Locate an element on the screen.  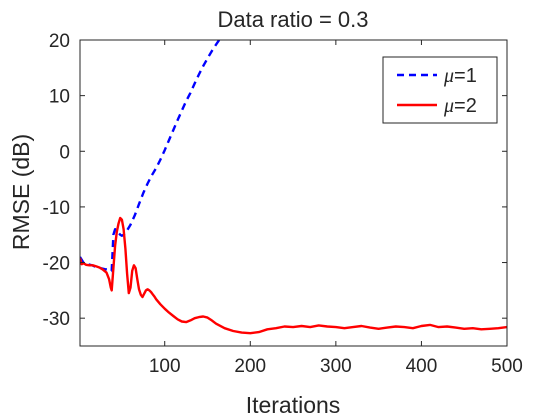
y-tick-label: -10 is located at coordinates (56, 208).